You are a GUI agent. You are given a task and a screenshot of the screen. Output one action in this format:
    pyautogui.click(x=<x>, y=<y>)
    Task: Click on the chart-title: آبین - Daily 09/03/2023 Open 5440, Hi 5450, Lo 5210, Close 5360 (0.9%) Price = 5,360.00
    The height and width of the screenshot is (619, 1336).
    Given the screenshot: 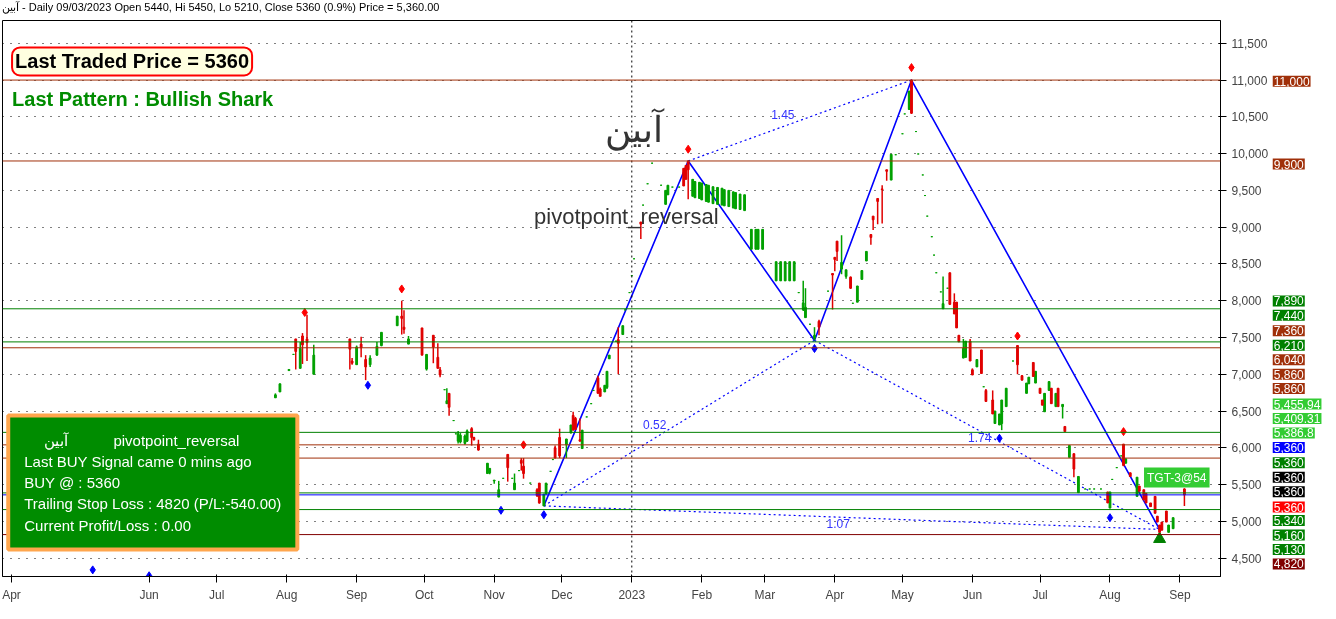 What is the action you would take?
    pyautogui.click(x=221, y=8)
    